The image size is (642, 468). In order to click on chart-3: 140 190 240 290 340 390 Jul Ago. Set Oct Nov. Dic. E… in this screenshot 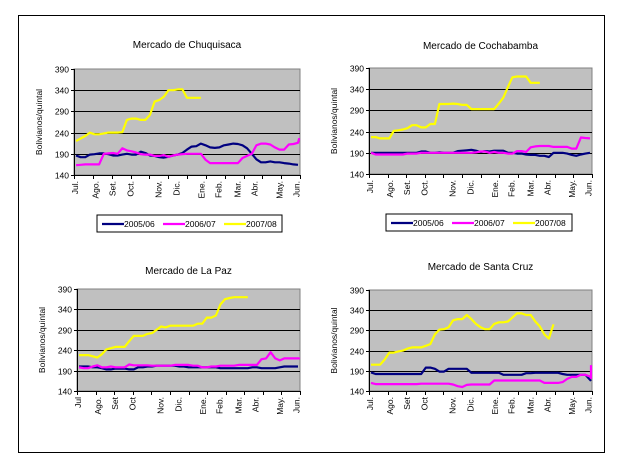, I will do `click(169, 340)`.